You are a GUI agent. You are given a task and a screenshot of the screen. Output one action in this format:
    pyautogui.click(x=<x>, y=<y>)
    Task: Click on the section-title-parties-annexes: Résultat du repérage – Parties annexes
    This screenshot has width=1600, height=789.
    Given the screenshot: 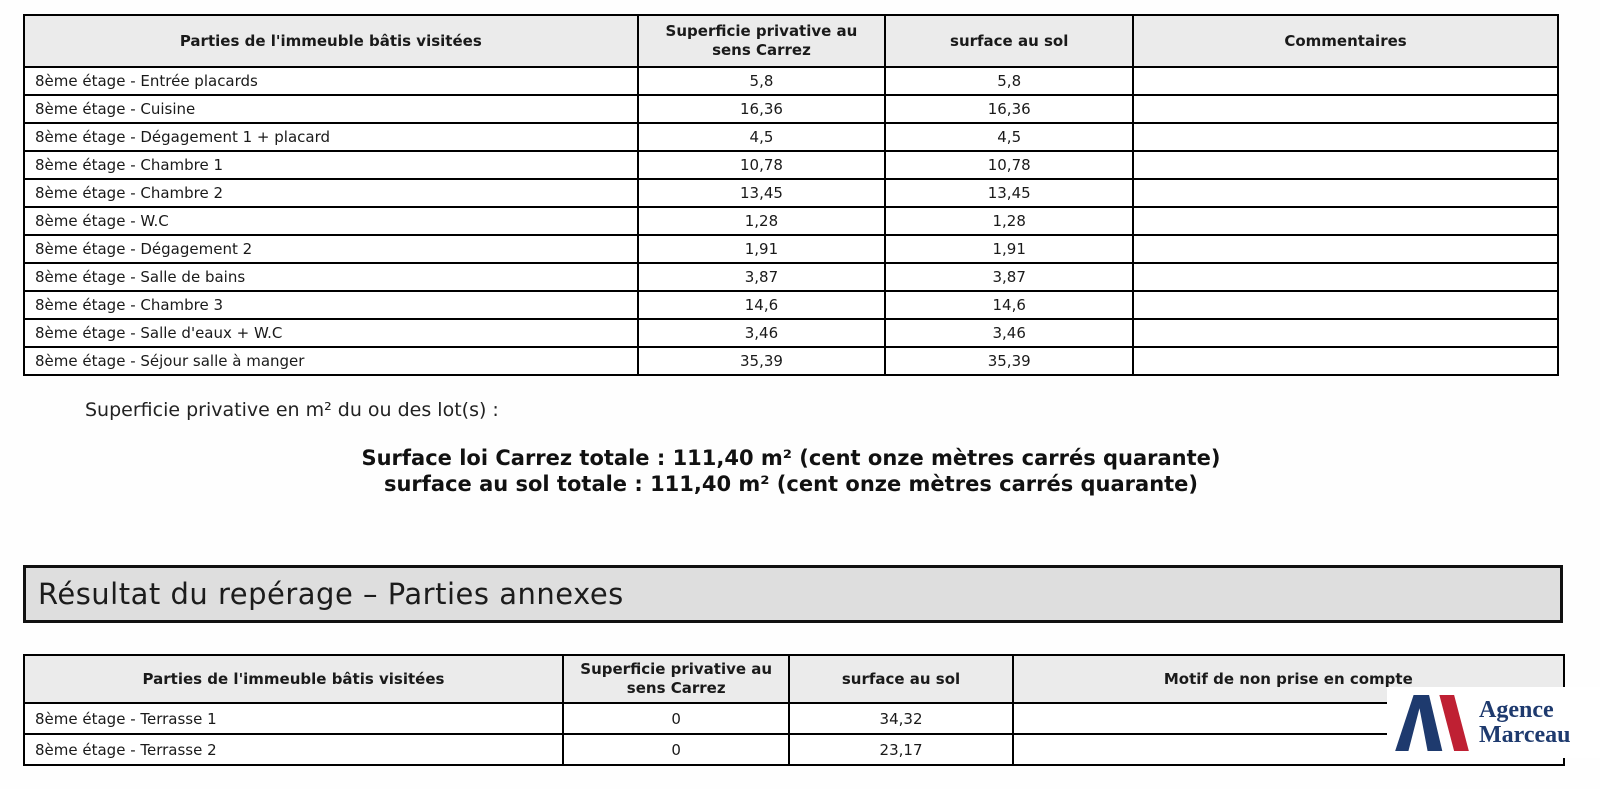 What is the action you would take?
    pyautogui.click(x=331, y=594)
    